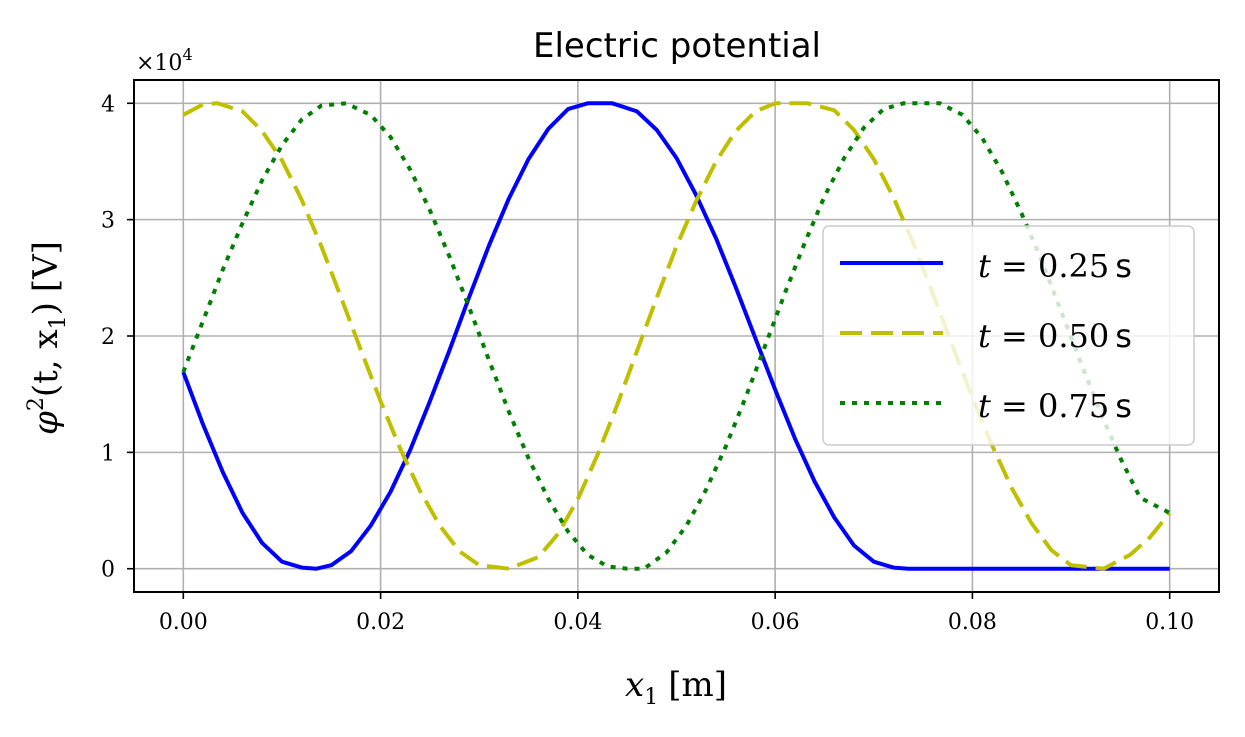  Describe the element at coordinates (108, 337) in the screenshot. I see `y-tick-label: 2` at that location.